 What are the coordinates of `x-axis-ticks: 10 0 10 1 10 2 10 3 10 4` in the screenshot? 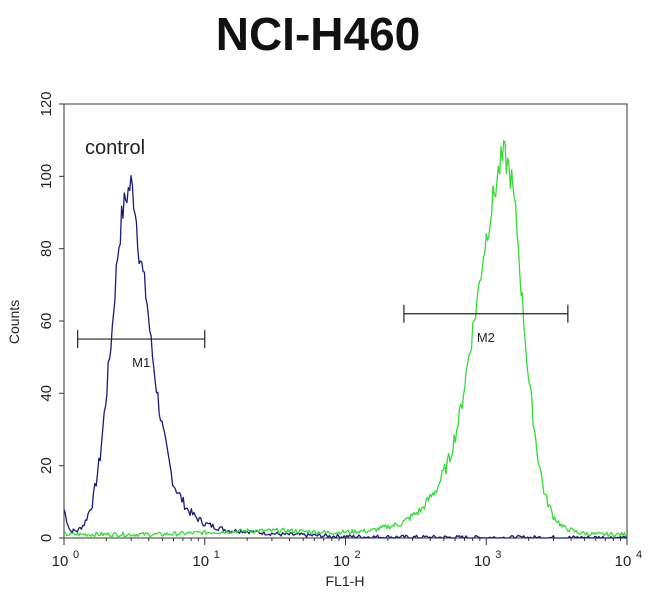 It's located at (347, 554).